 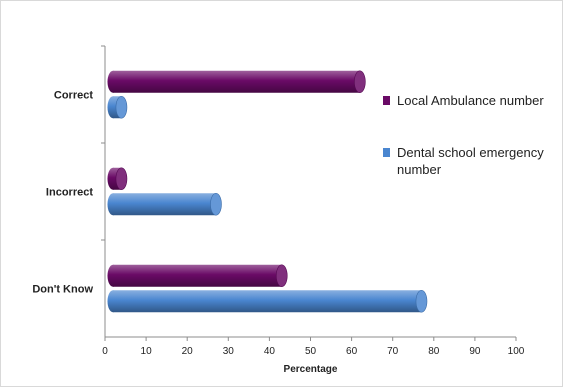 I want to click on x-tick-label: 70, so click(x=393, y=351).